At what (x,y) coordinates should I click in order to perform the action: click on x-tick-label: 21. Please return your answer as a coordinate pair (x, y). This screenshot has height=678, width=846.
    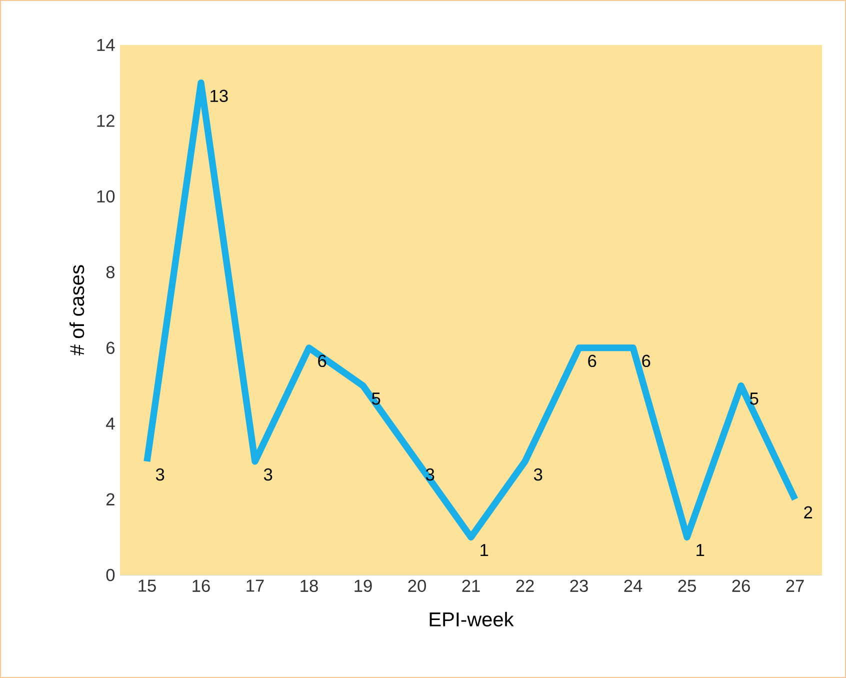
    Looking at the image, I should click on (471, 586).